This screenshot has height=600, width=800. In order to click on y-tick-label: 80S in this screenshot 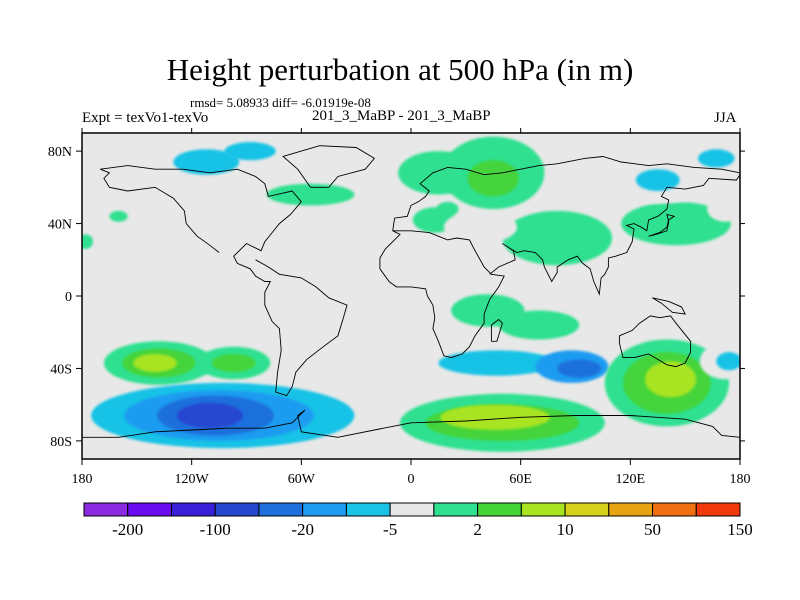, I will do `click(61, 442)`.